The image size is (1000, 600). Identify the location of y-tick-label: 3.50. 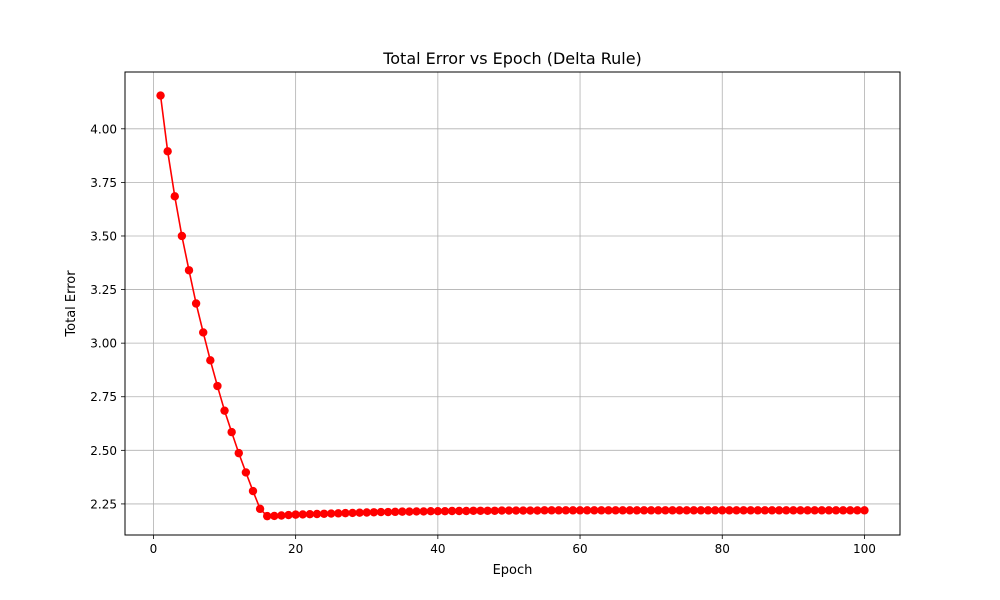
(103, 236).